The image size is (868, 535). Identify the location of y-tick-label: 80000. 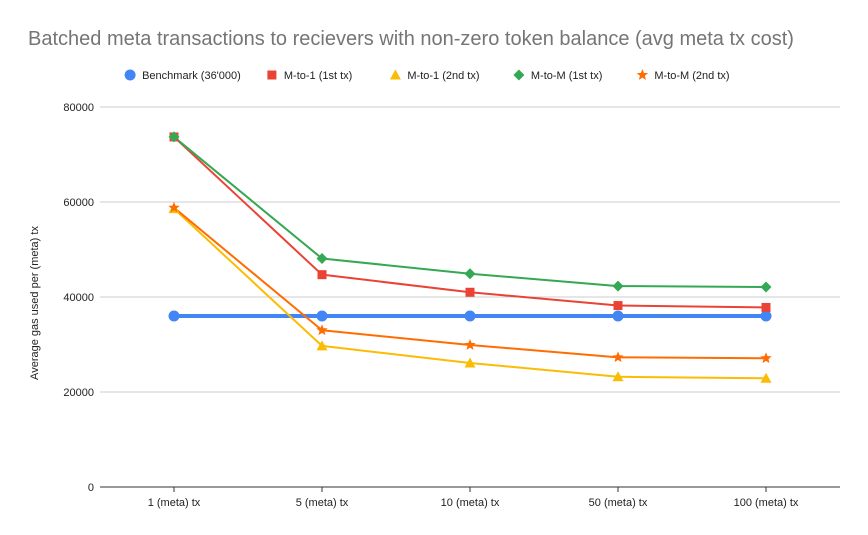
(78, 108).